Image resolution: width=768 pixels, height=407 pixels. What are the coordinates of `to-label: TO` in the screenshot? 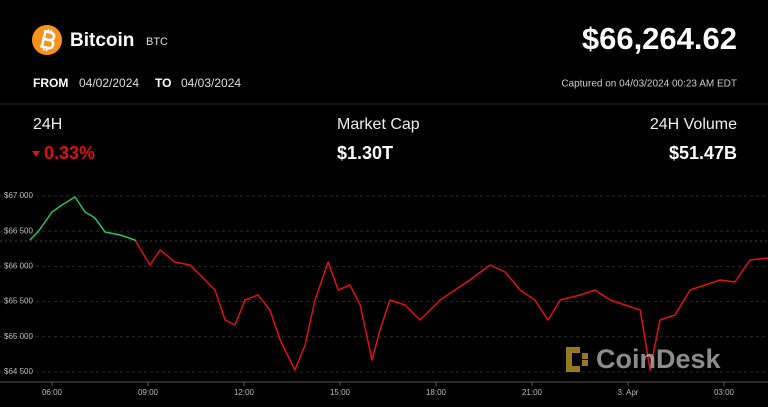 It's located at (163, 83).